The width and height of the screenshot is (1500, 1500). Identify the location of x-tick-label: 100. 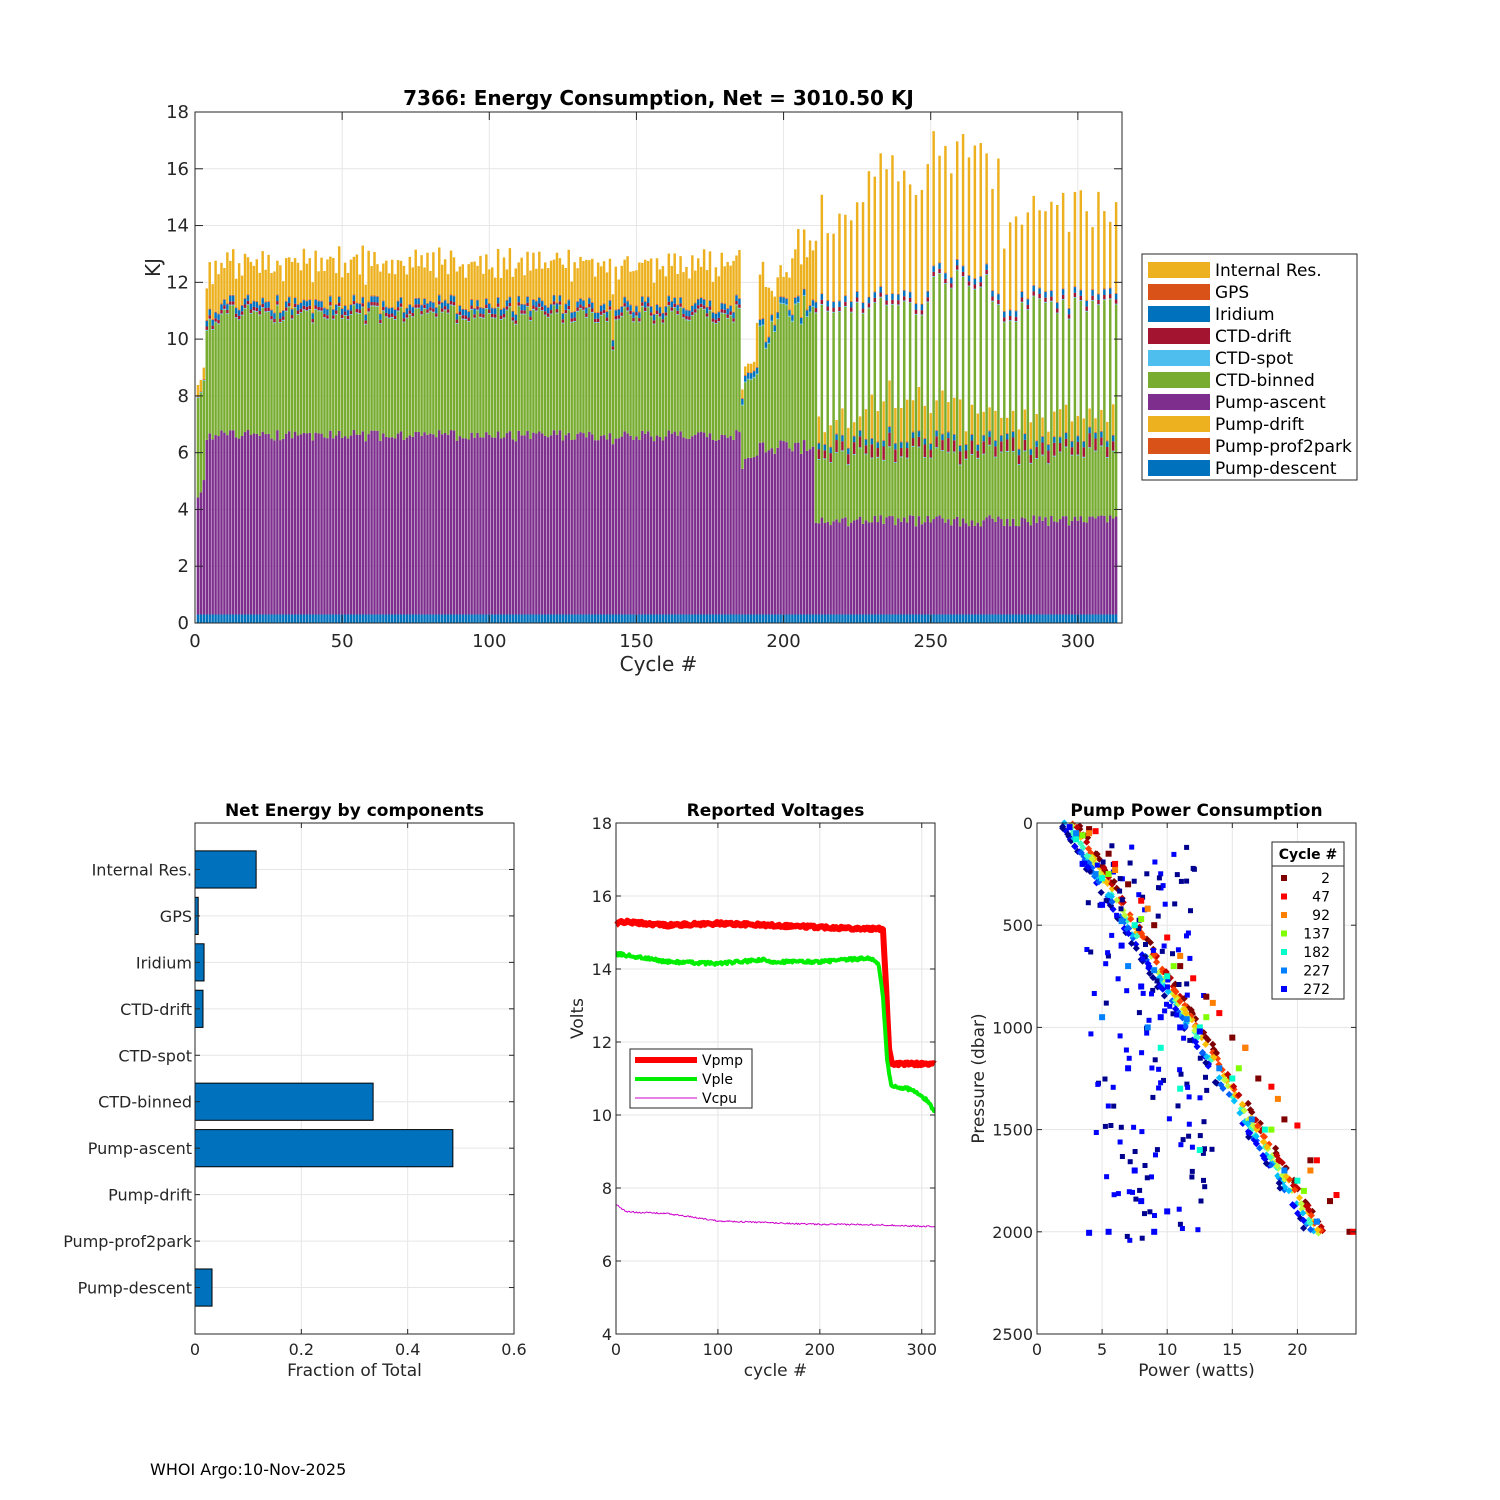
(489, 641).